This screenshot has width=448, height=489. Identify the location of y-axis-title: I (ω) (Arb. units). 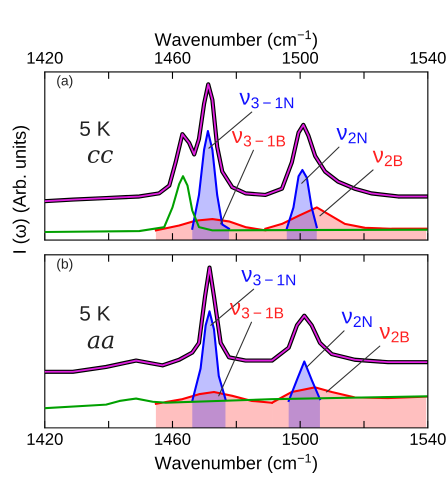
(21, 189).